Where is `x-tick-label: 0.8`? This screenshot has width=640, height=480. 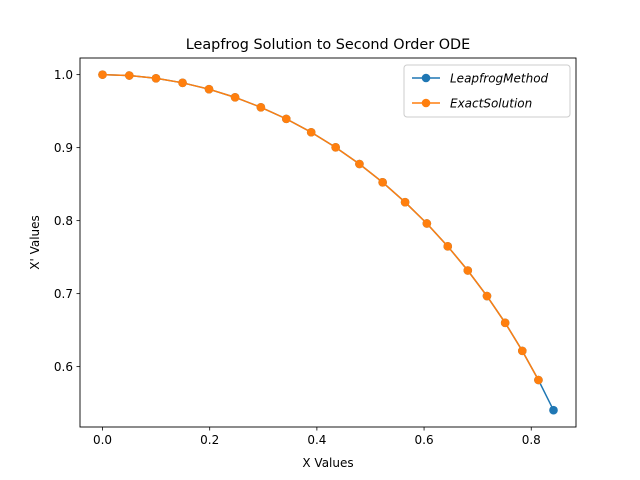 x-tick-label: 0.8 is located at coordinates (531, 440).